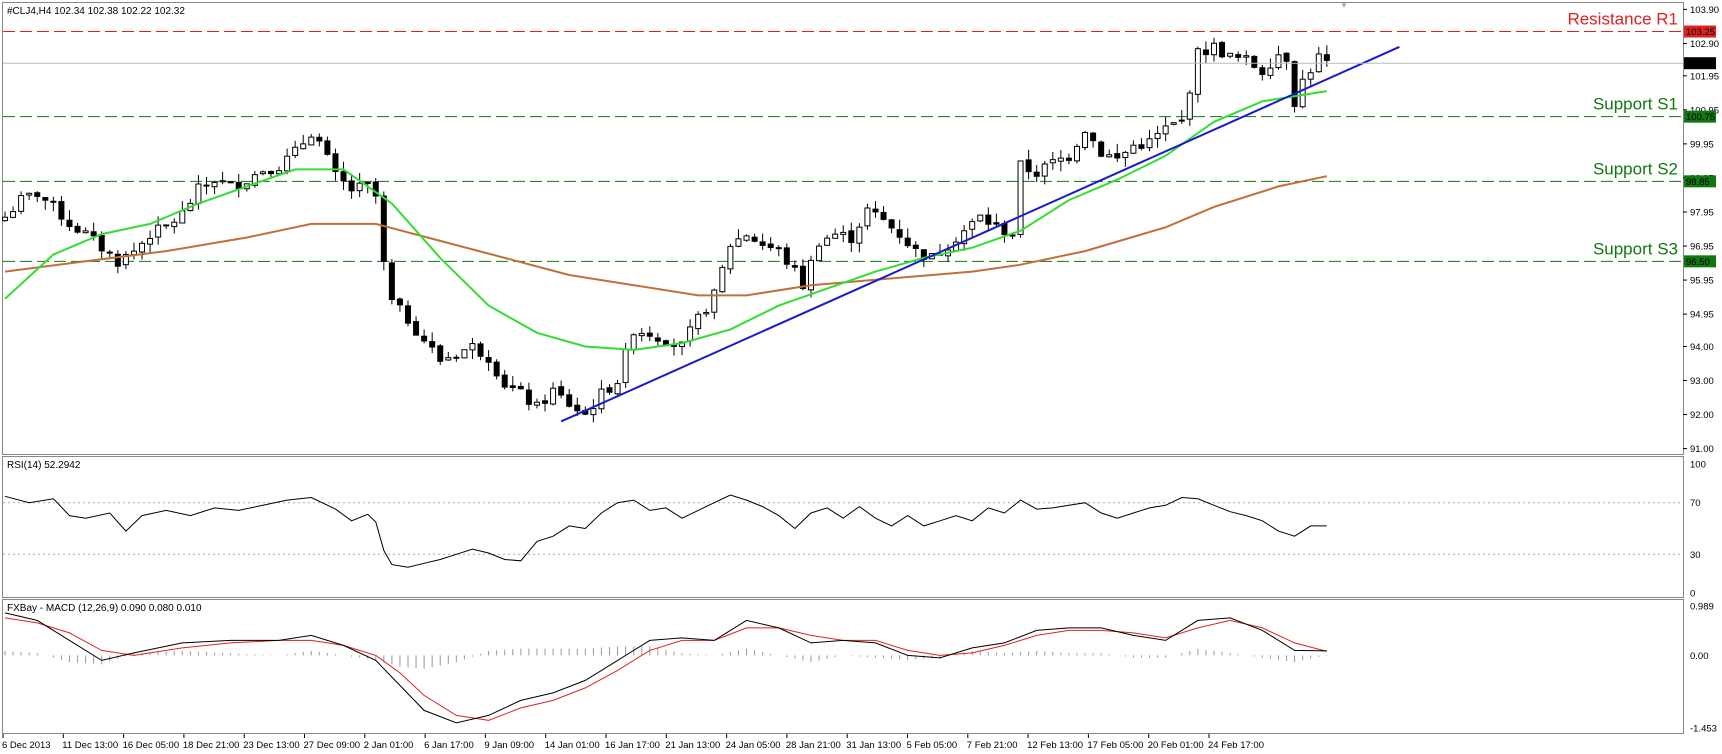  I want to click on level-price-tag, so click(1700, 181).